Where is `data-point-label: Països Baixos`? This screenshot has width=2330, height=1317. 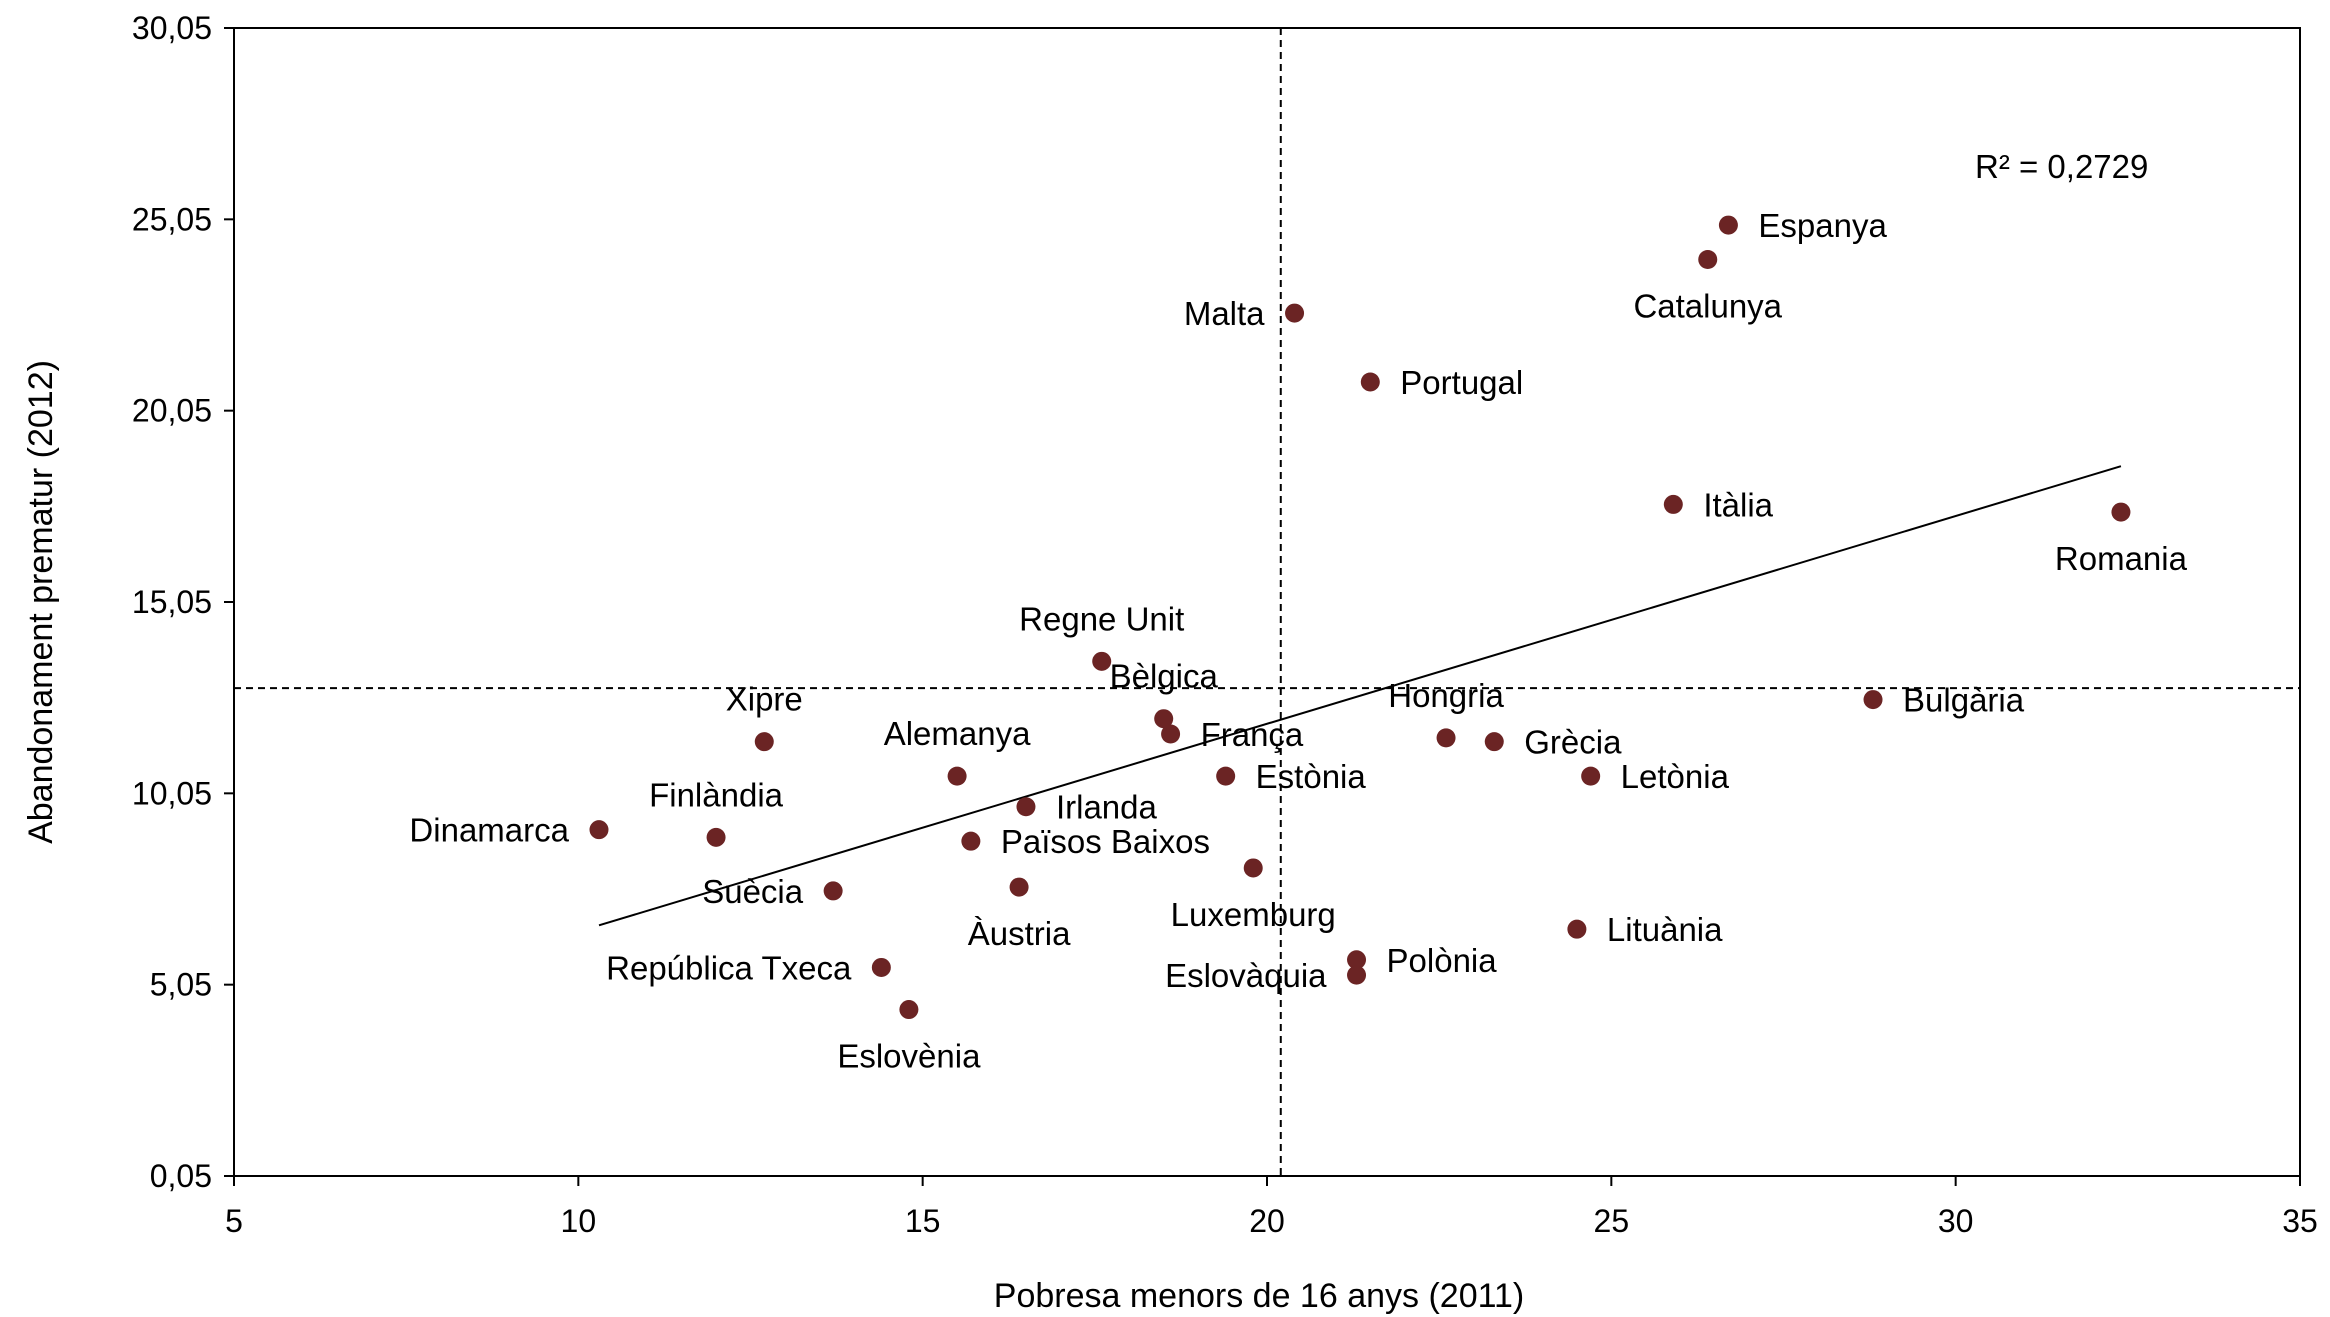 data-point-label: Països Baixos is located at coordinates (1105, 841).